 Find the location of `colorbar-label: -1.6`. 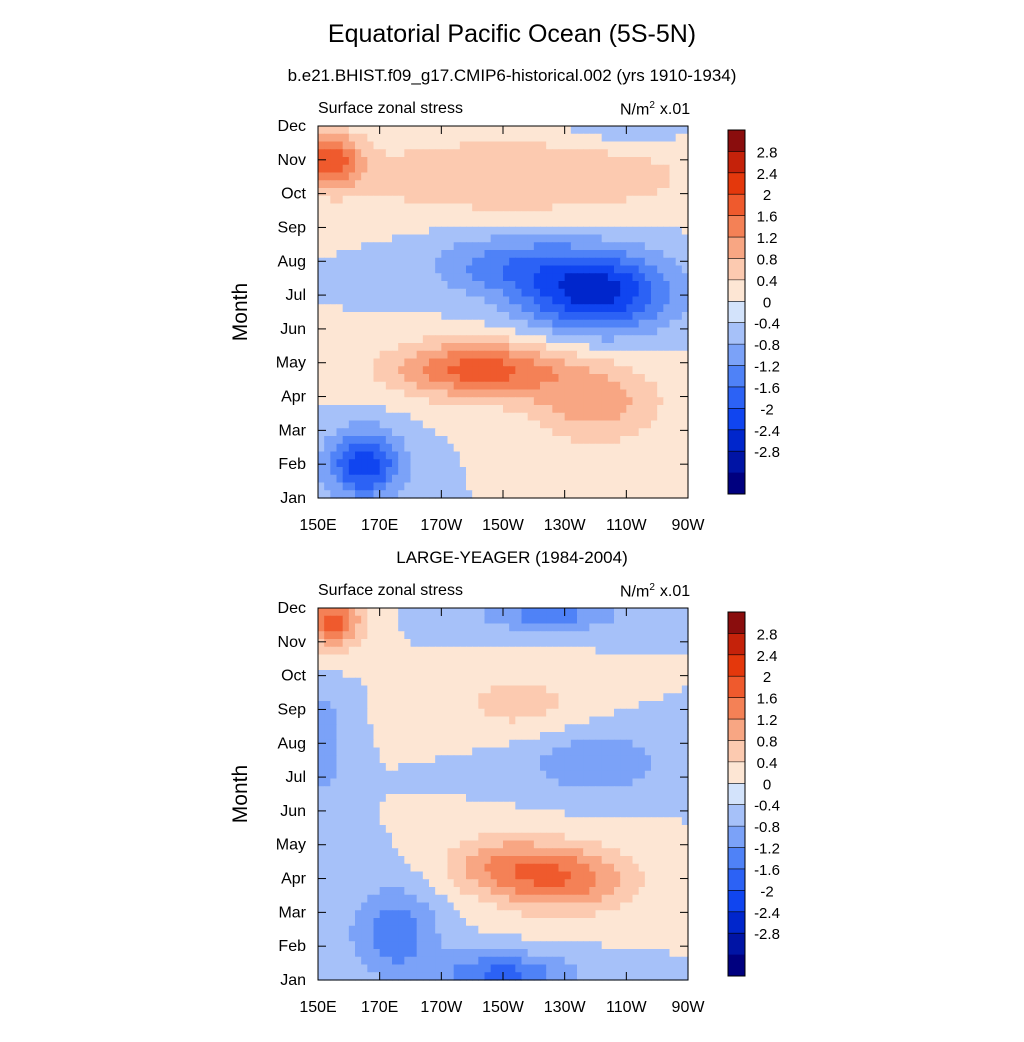

colorbar-label: -1.6 is located at coordinates (767, 388).